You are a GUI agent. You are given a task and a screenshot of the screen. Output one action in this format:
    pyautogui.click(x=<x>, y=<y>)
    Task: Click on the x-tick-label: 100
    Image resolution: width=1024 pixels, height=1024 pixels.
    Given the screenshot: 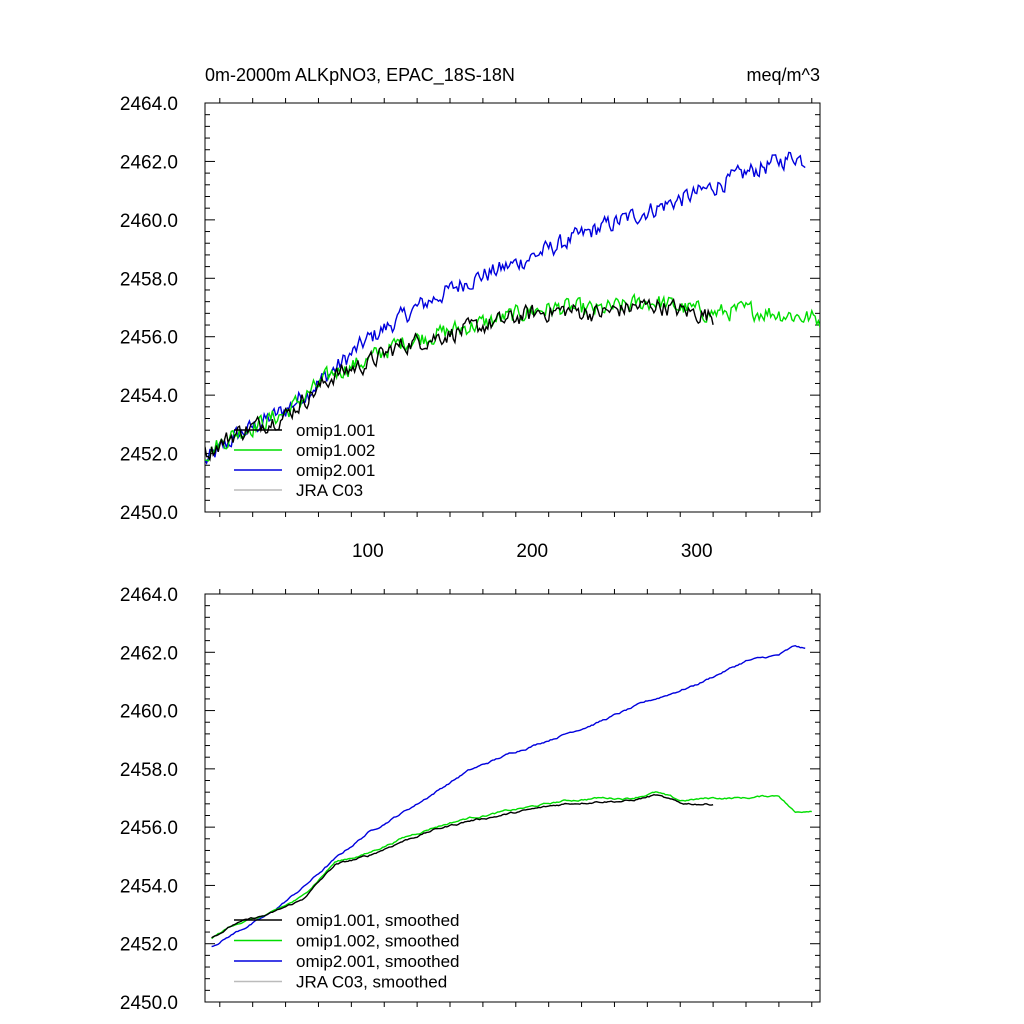 What is the action you would take?
    pyautogui.click(x=368, y=551)
    